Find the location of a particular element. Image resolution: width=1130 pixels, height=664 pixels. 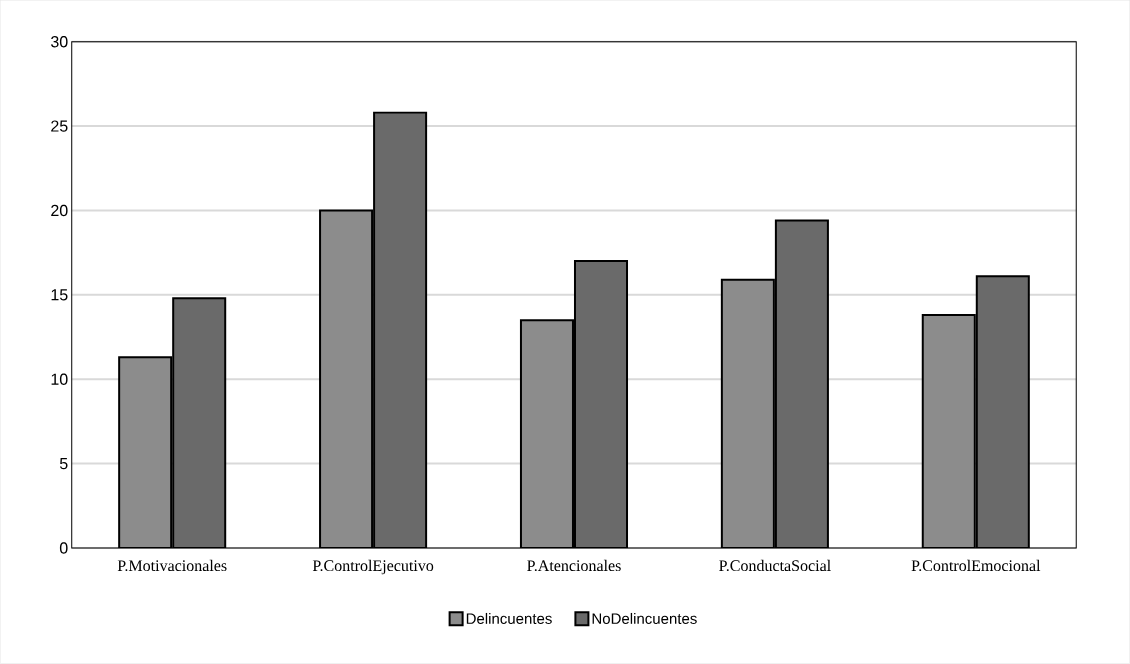

legend-label: Delincuentes is located at coordinates (509, 619).